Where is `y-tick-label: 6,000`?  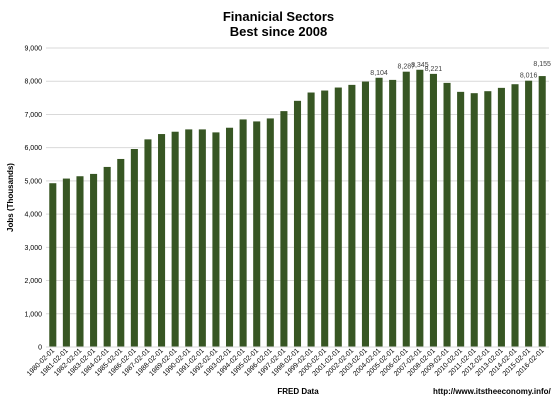
y-tick-label: 6,000 is located at coordinates (33, 148).